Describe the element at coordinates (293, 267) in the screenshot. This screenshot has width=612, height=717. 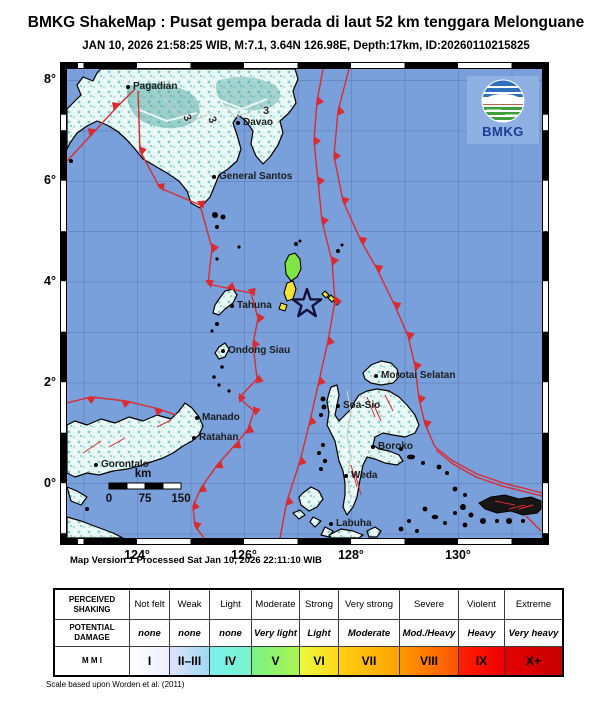
I see `talaud-green-island` at that location.